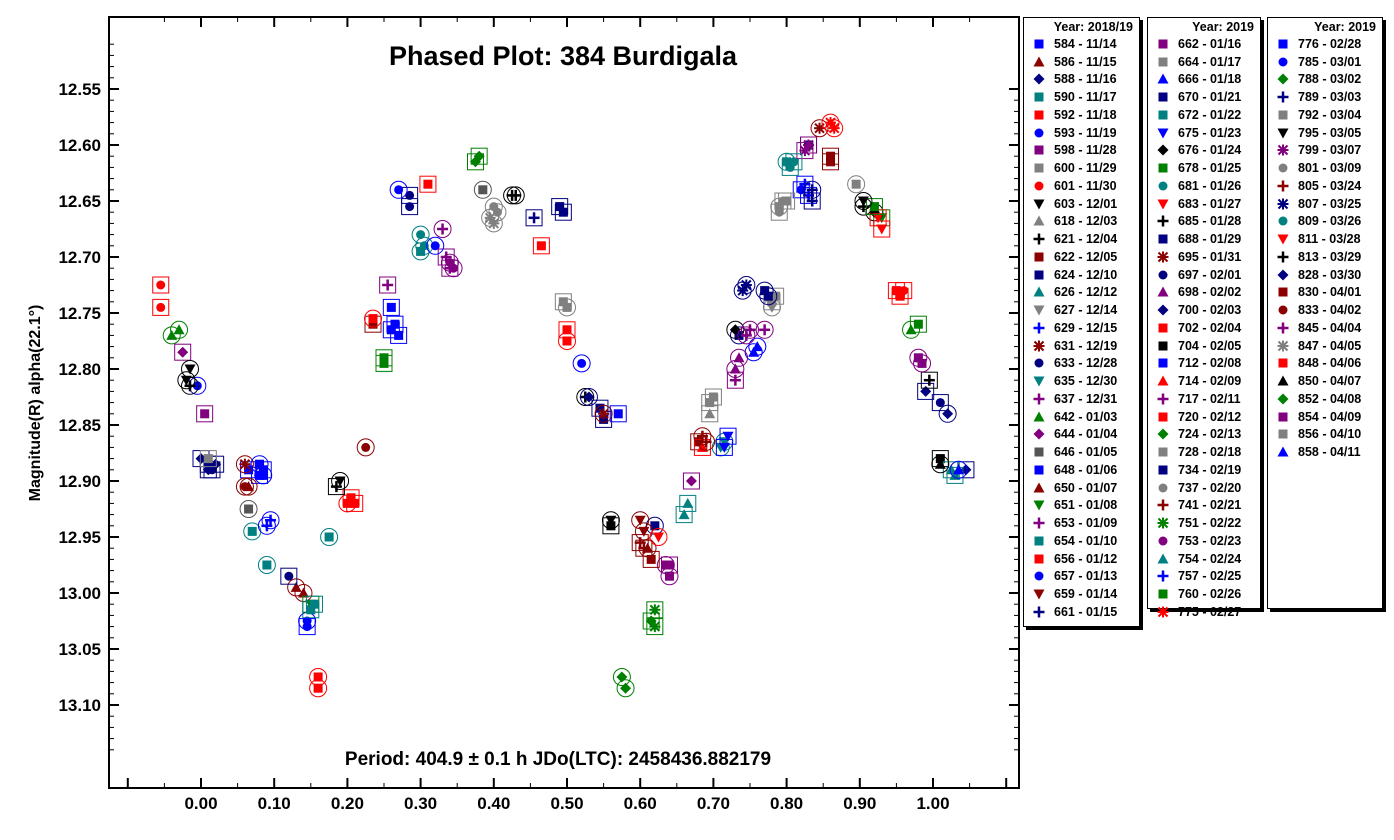 Image resolution: width=1394 pixels, height=840 pixels. Describe the element at coordinates (79, 425) in the screenshot. I see `y-tick-label: 12.85` at that location.